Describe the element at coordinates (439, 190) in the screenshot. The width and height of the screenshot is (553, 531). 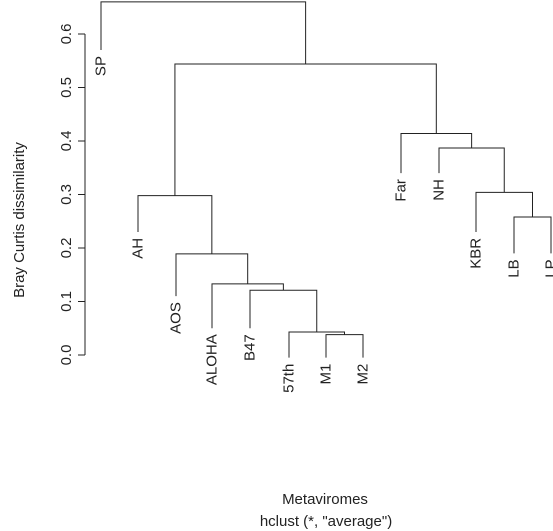
I see `leaf-label: NH` at that location.